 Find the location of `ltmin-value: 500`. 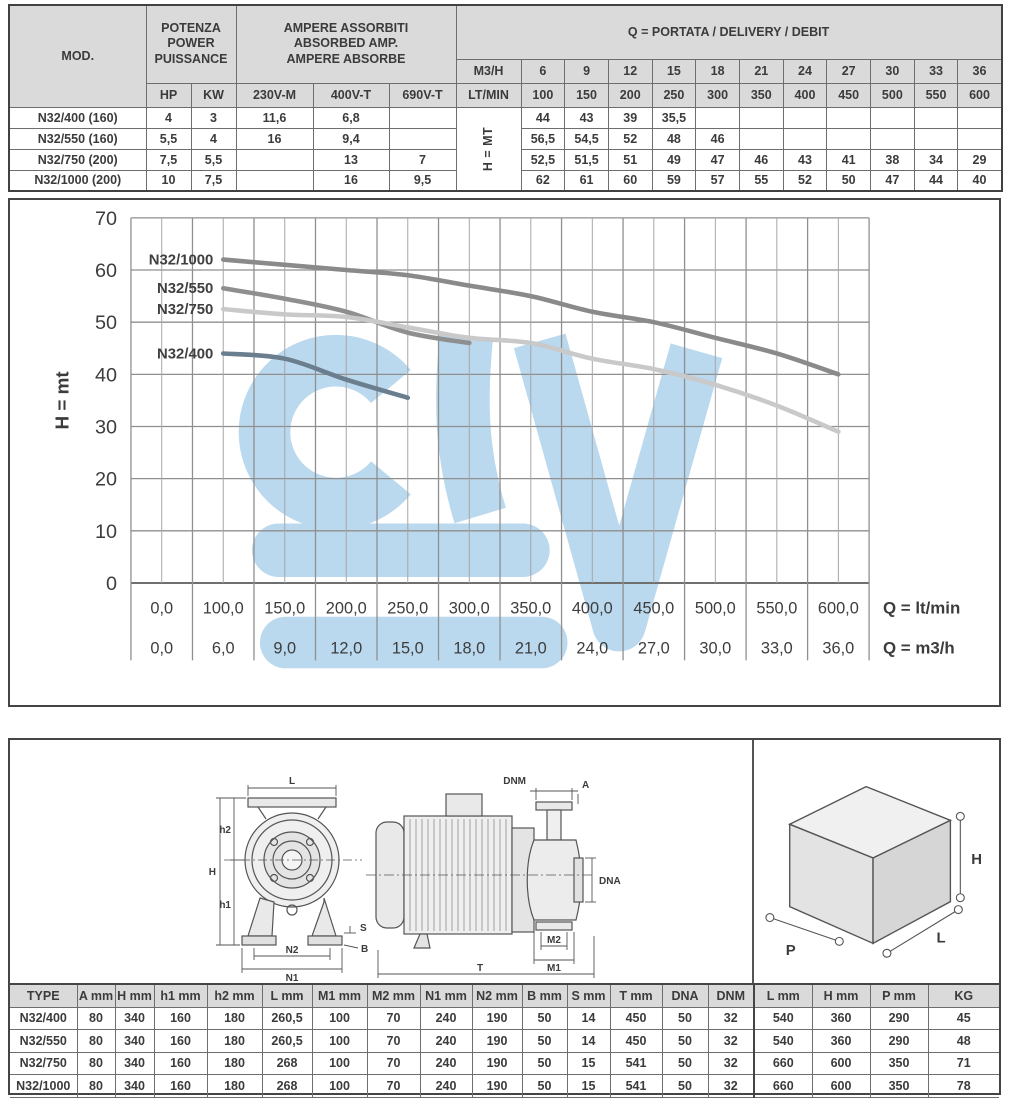

ltmin-value: 500 is located at coordinates (892, 95).